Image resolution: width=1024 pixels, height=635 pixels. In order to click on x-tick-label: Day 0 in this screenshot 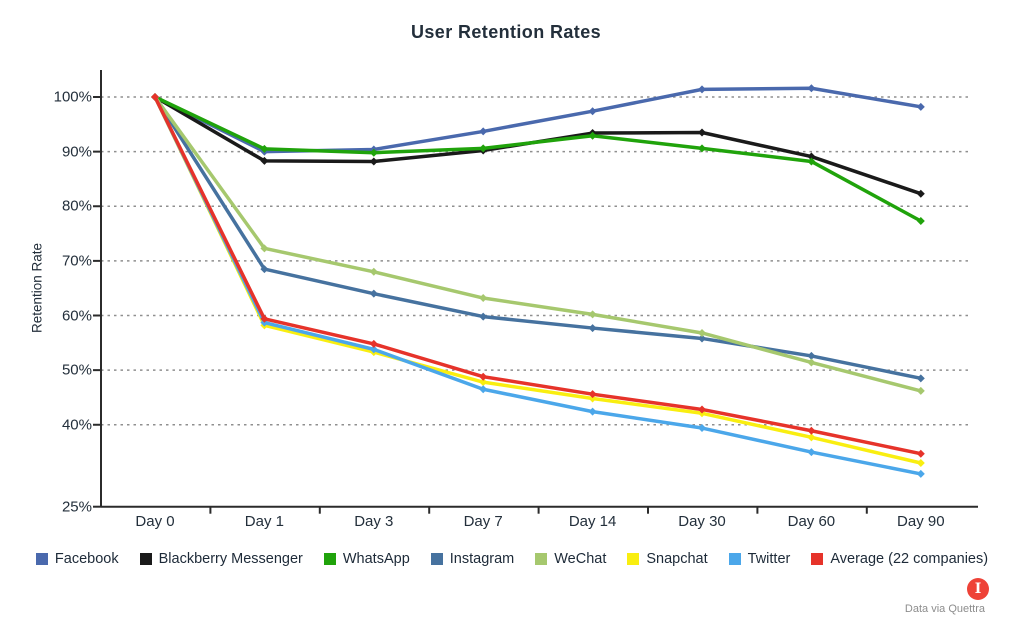, I will do `click(155, 521)`.